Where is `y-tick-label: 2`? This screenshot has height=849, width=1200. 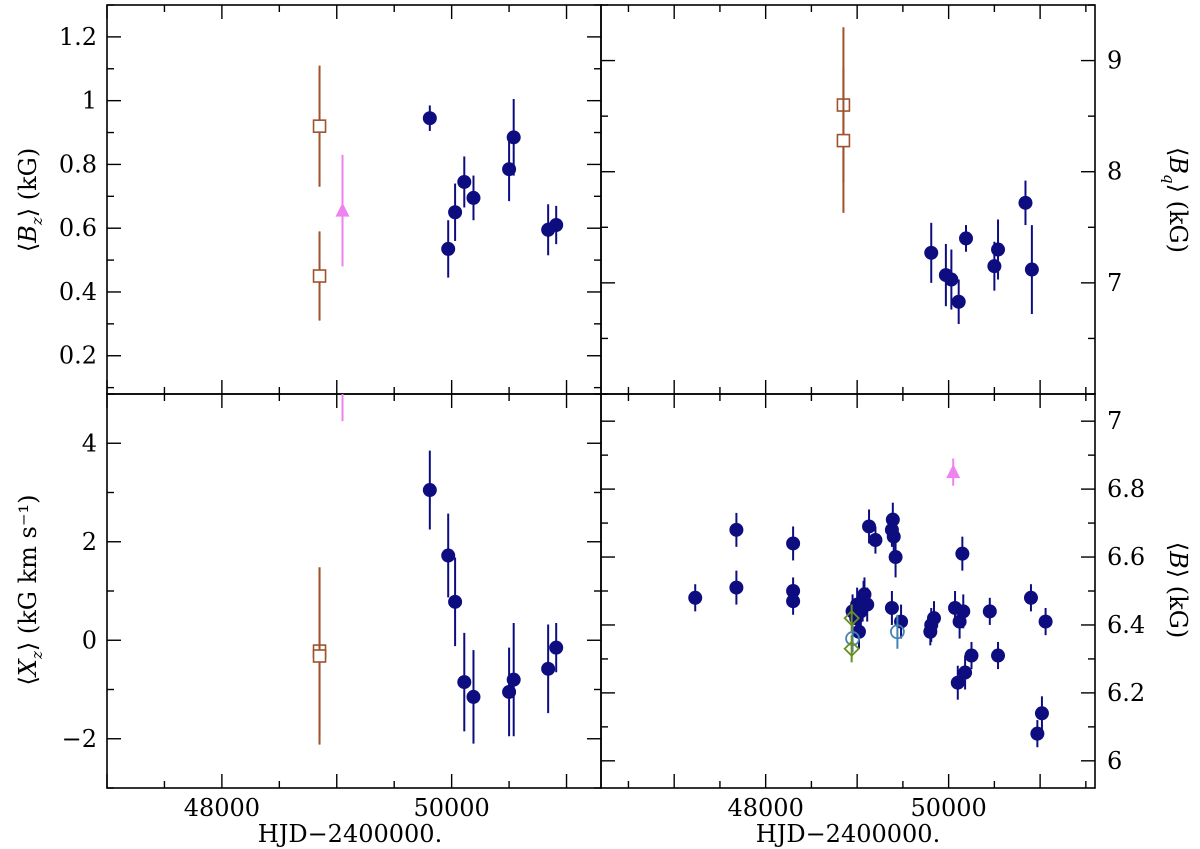
y-tick-label: 2 is located at coordinates (89, 542).